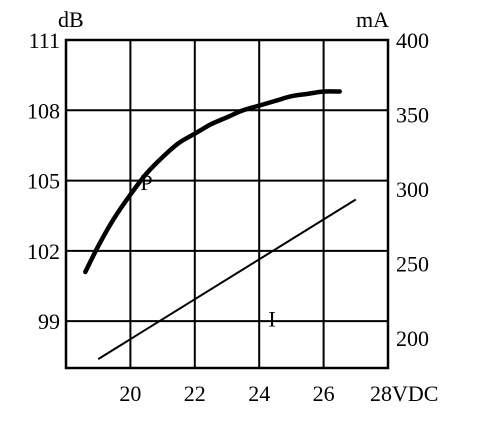 The height and width of the screenshot is (434, 482). Describe the element at coordinates (49, 321) in the screenshot. I see `y-left-tick-label-99: 99` at that location.